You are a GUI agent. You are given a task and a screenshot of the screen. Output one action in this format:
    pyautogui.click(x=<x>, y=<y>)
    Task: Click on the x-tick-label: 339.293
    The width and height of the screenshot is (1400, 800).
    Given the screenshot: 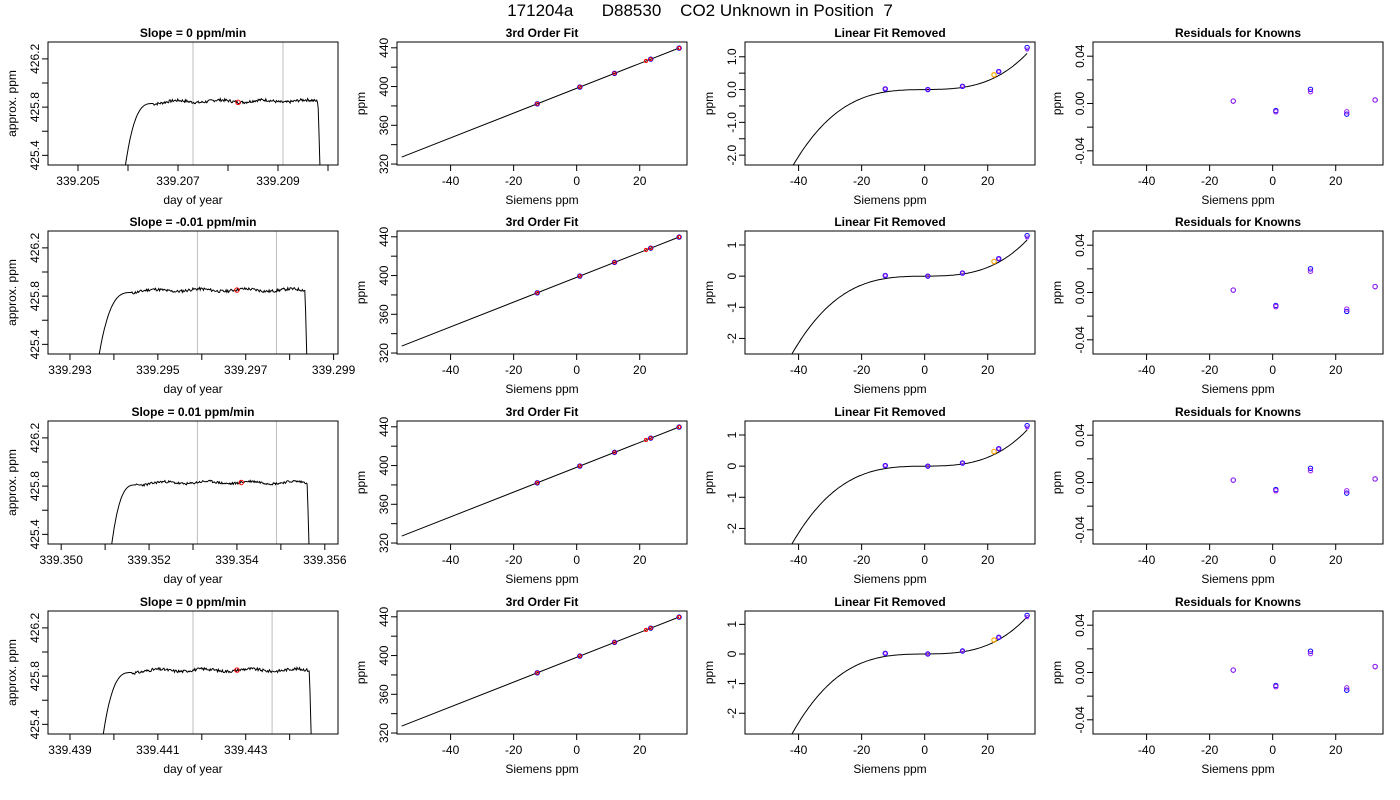 What is the action you would take?
    pyautogui.click(x=70, y=370)
    